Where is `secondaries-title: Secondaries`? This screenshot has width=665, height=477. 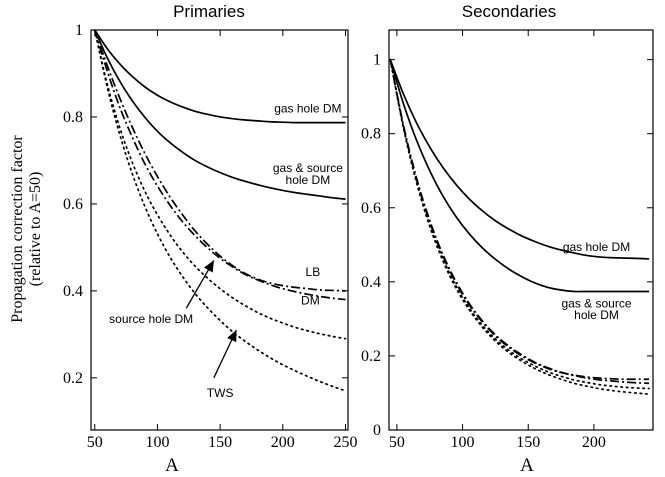
secondaries-title: Secondaries is located at coordinates (509, 11).